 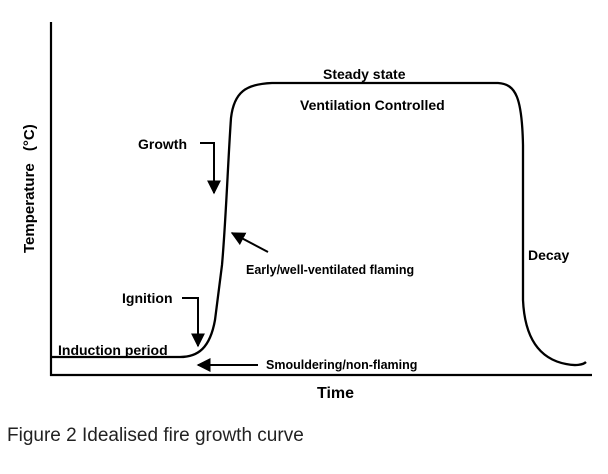 What do you see at coordinates (193, 322) in the screenshot?
I see `ignition-arrow` at bounding box center [193, 322].